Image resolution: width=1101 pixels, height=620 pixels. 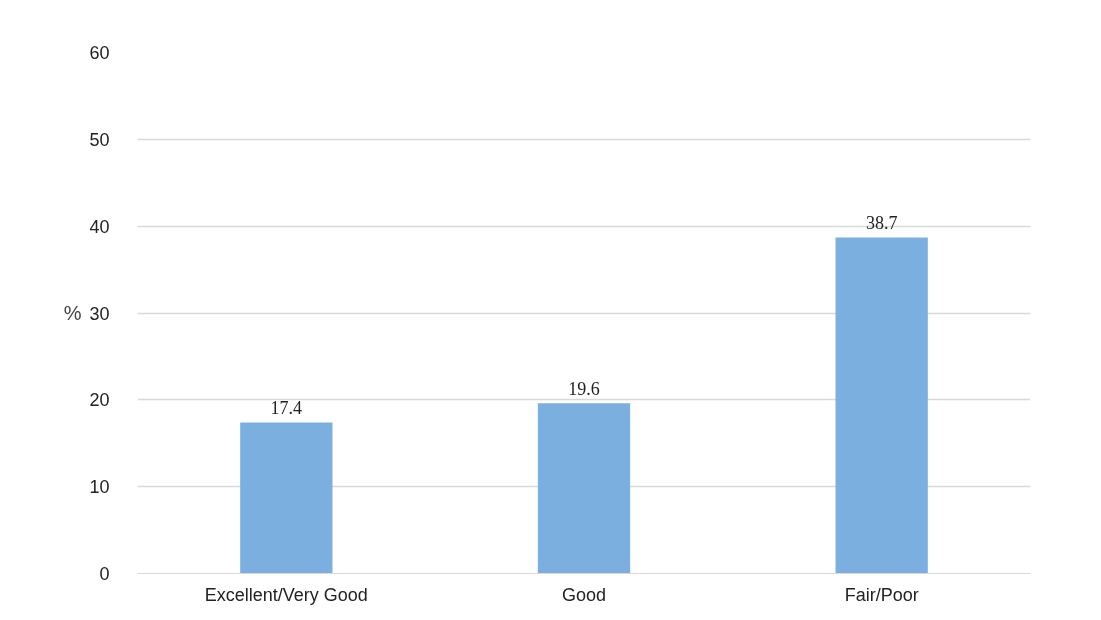 What do you see at coordinates (99, 313) in the screenshot?
I see `y-tick-label: 30` at bounding box center [99, 313].